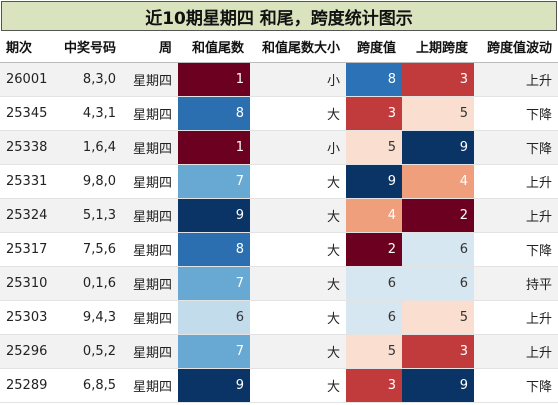 This screenshot has height=405, width=558. What do you see at coordinates (89, 215) in the screenshot?
I see `cell-numbers: 5,1,3` at bounding box center [89, 215].